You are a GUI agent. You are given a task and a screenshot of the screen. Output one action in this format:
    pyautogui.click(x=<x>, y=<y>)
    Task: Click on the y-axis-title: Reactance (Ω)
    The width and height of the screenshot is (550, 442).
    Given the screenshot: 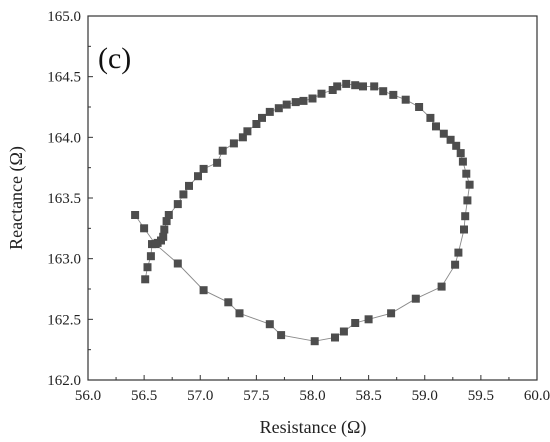 What is the action you would take?
    pyautogui.click(x=16, y=198)
    